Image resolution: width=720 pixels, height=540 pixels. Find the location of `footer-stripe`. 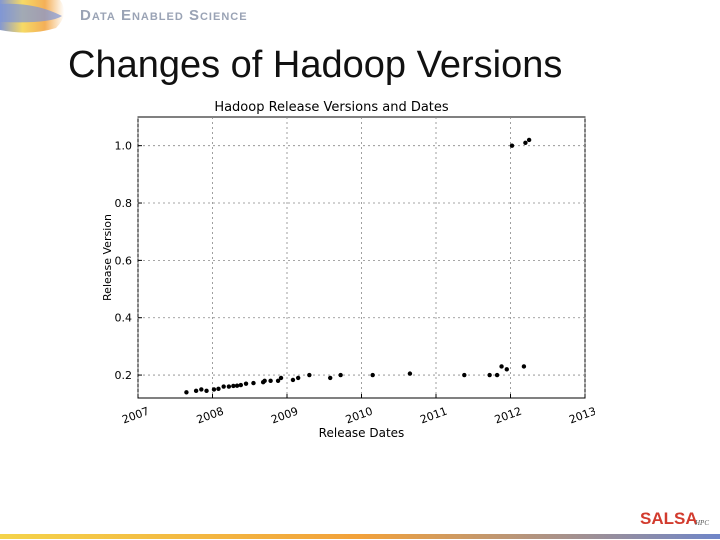

footer-stripe is located at coordinates (360, 536).